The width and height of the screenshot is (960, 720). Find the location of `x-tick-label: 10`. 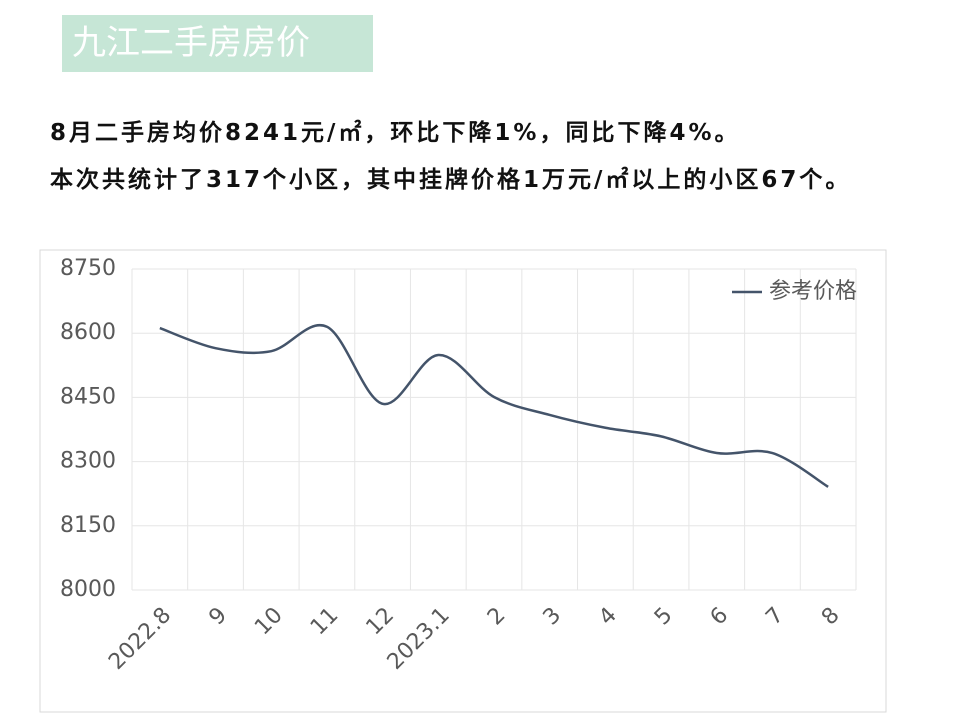

x-tick-label: 10 is located at coordinates (268, 621).